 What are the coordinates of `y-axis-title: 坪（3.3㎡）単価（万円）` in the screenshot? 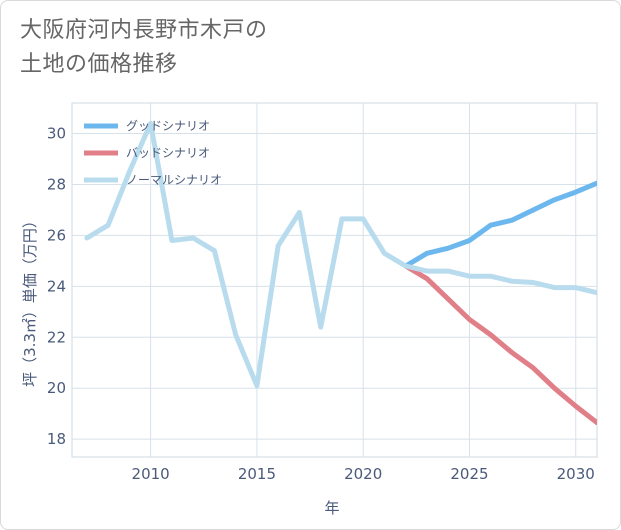 It's located at (30, 300).